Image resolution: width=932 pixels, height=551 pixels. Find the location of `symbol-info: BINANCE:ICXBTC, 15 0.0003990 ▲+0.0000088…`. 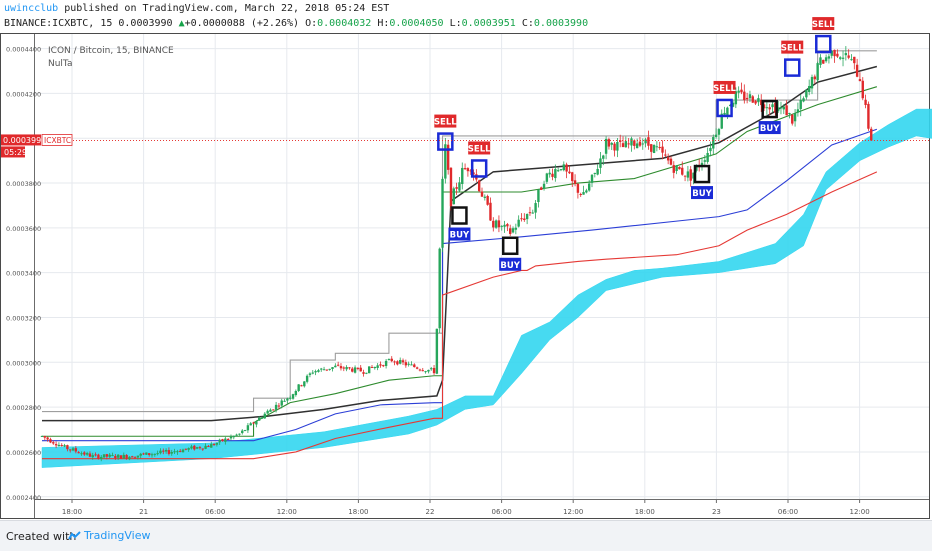

symbol-info: BINANCE:ICXBTC, 15 0.0003990 ▲+0.0000088… is located at coordinates (296, 23).